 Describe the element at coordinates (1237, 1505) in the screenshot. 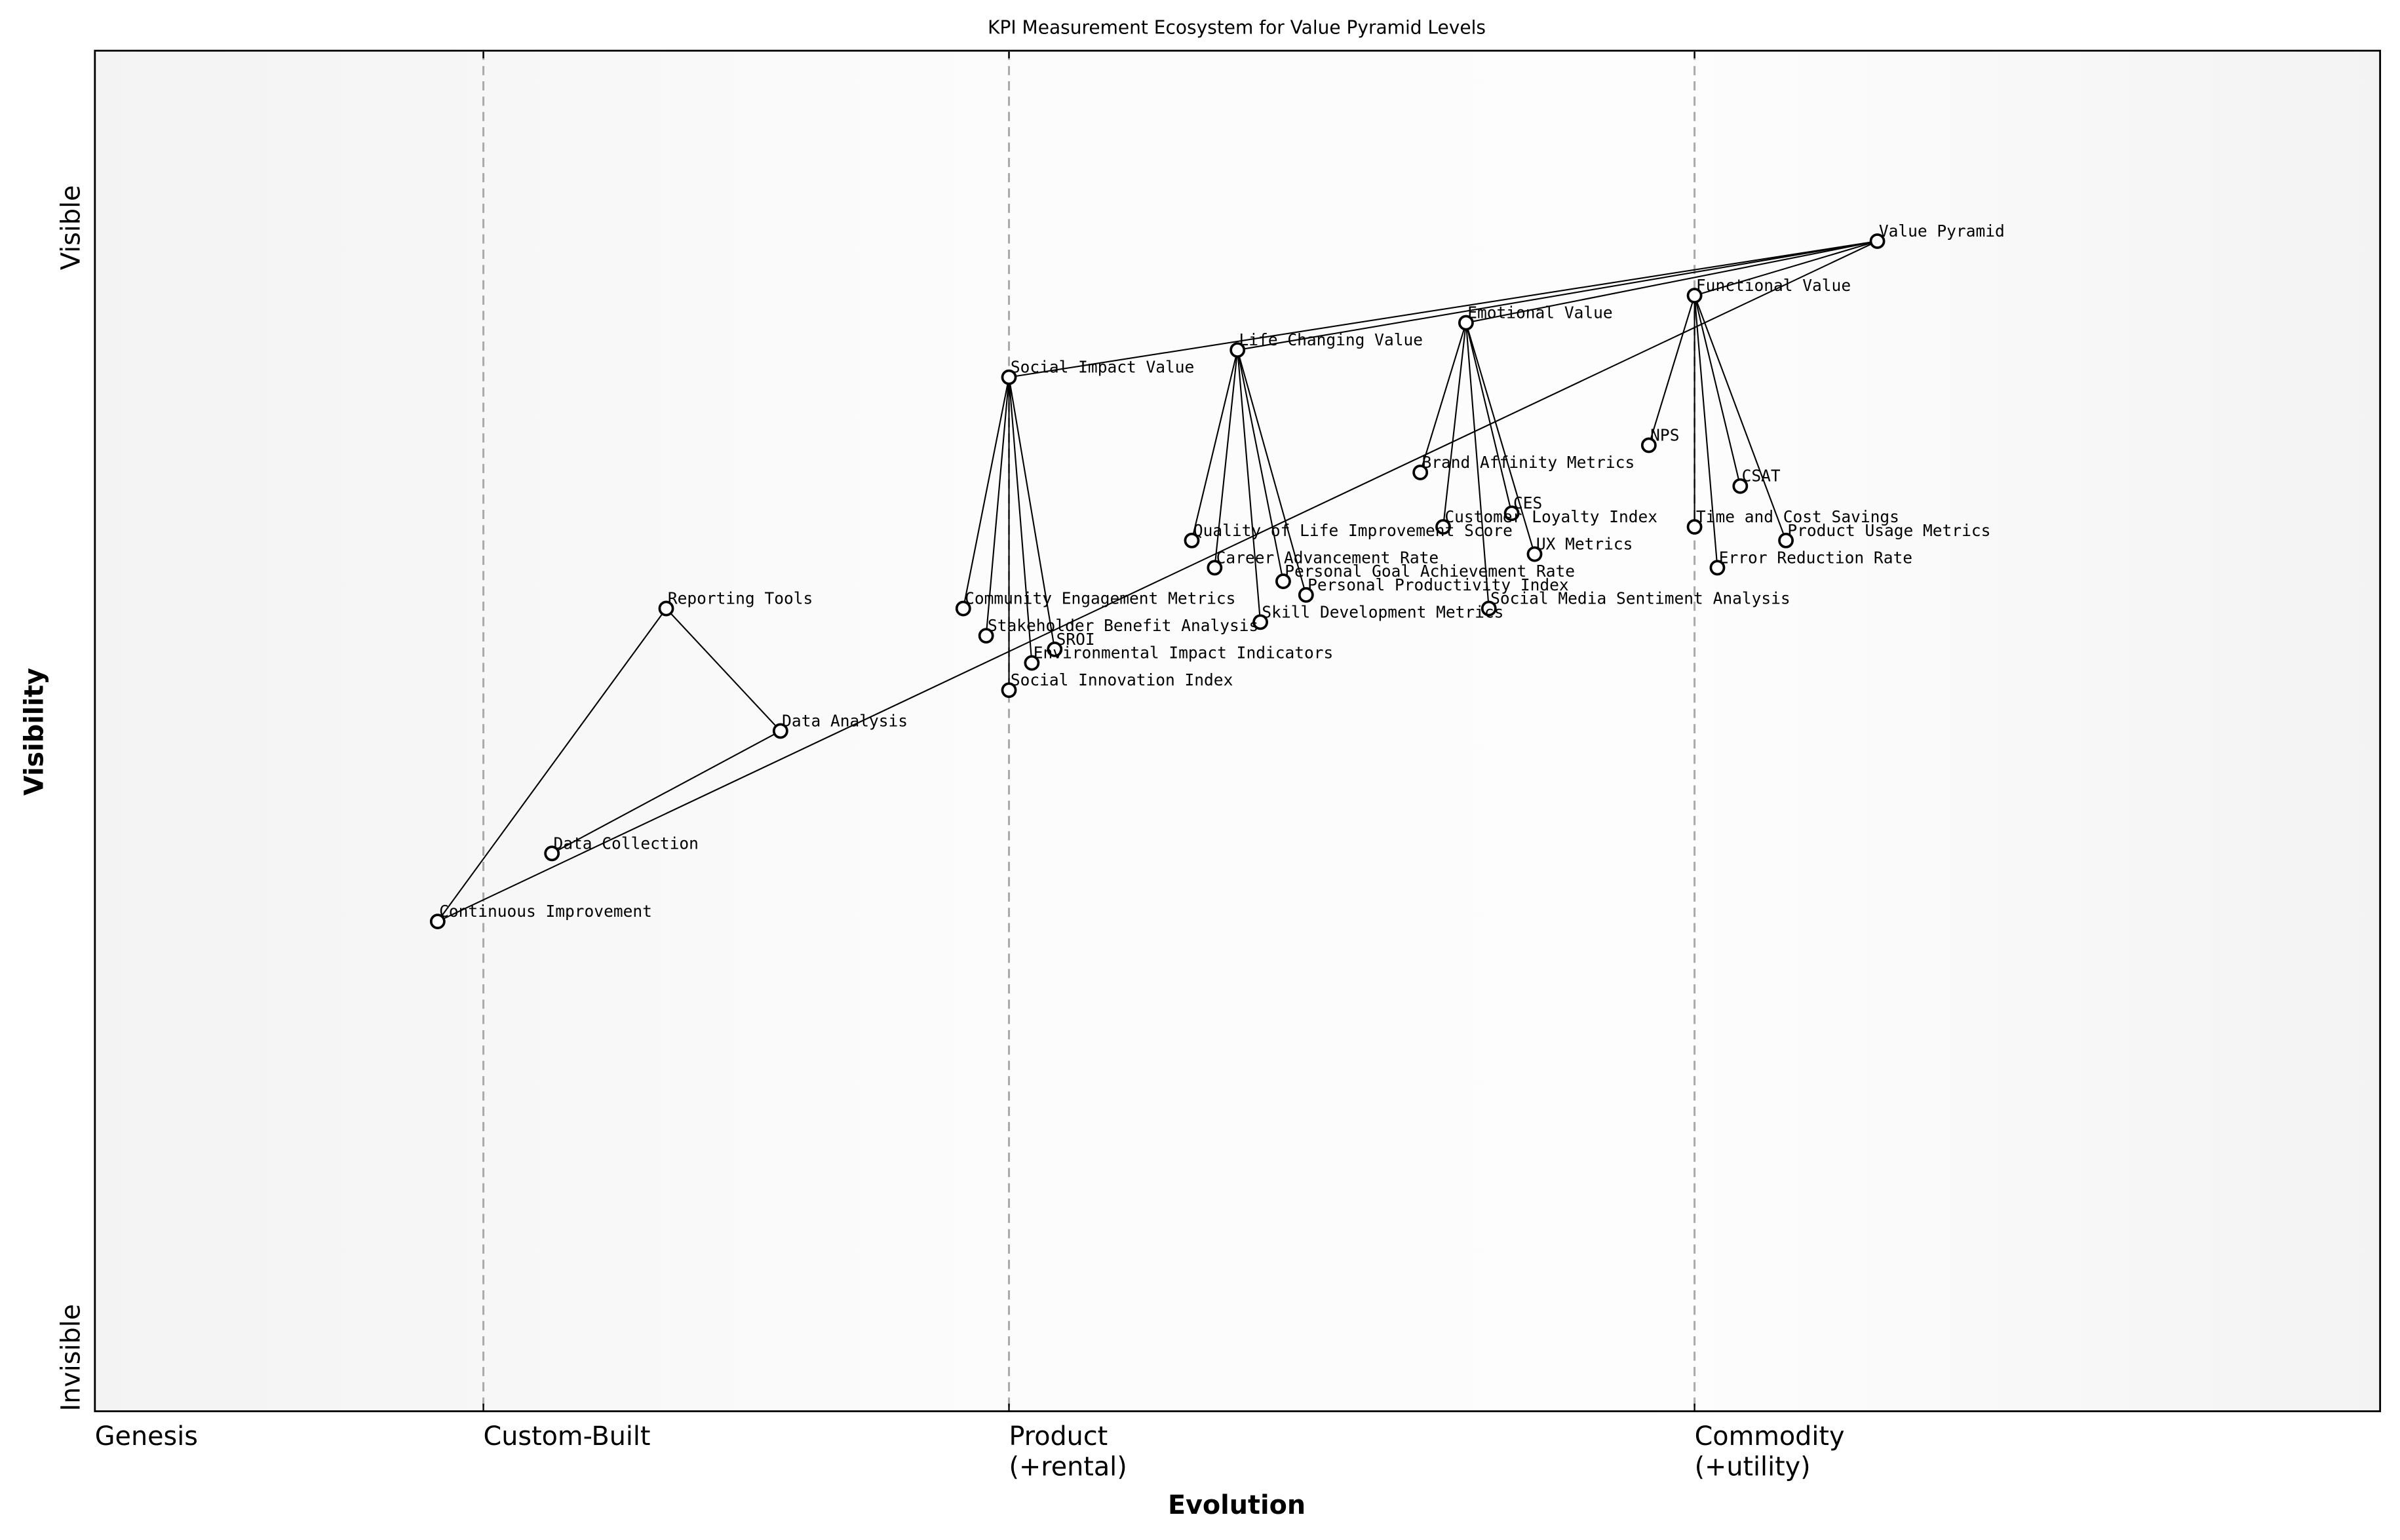

I see `x-axis-label: Evolution` at that location.